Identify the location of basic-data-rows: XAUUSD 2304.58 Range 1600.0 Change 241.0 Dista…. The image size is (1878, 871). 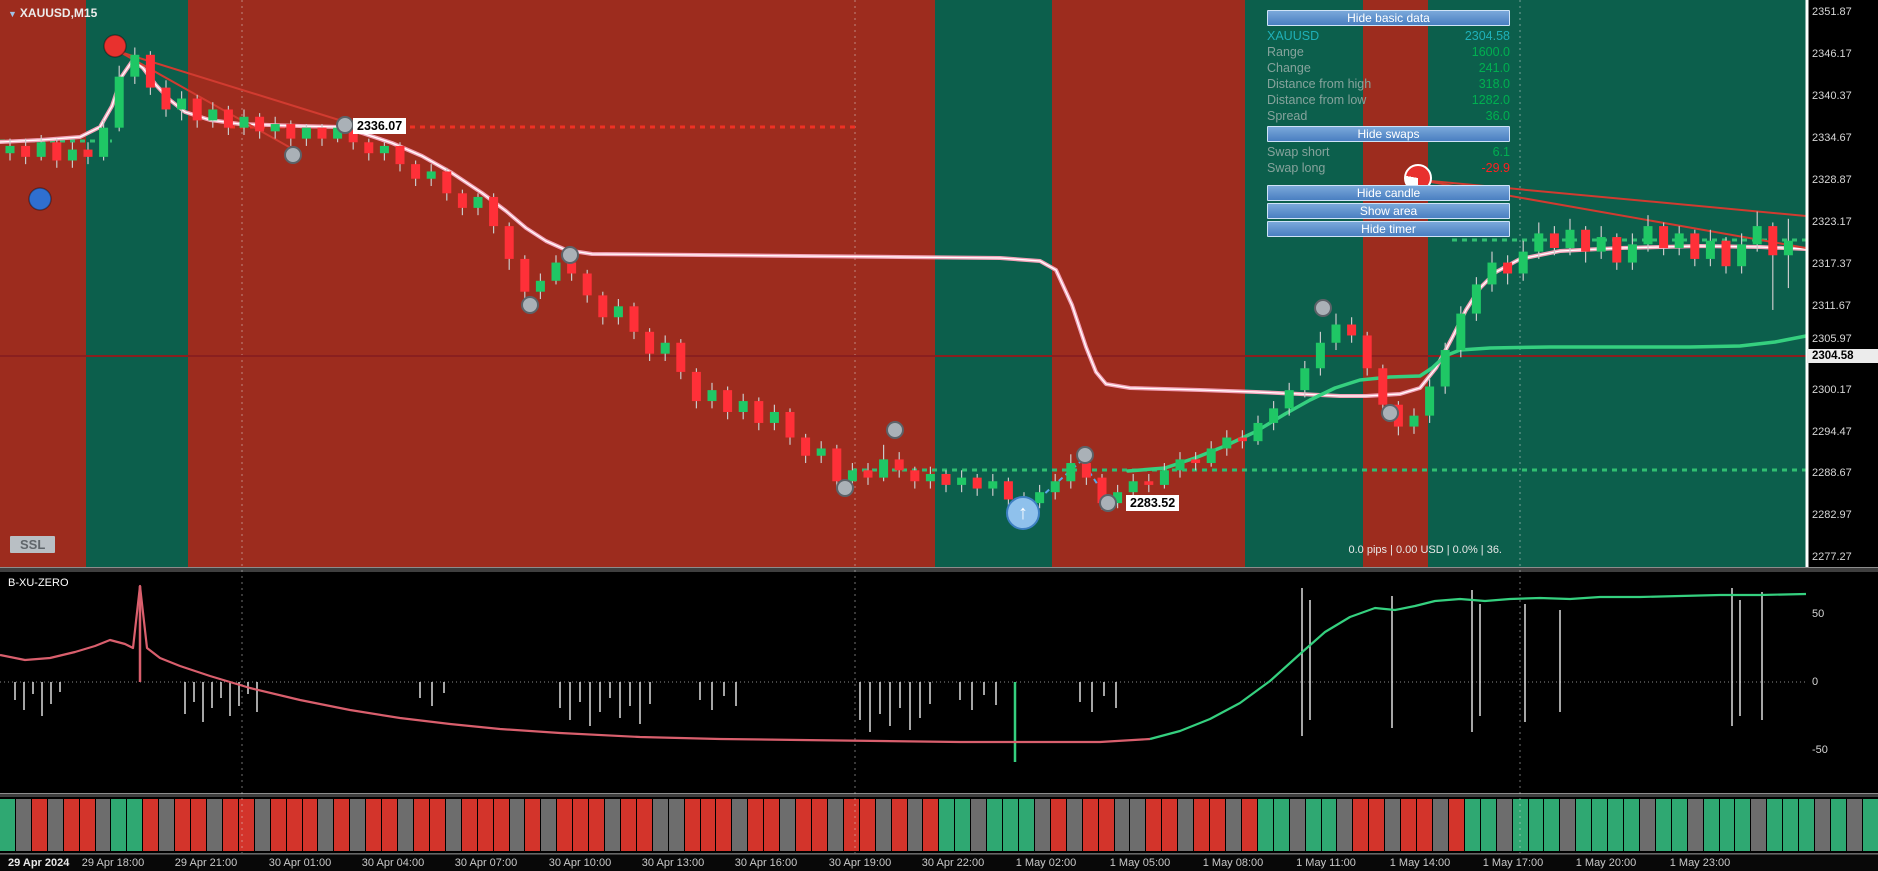
(1388, 76).